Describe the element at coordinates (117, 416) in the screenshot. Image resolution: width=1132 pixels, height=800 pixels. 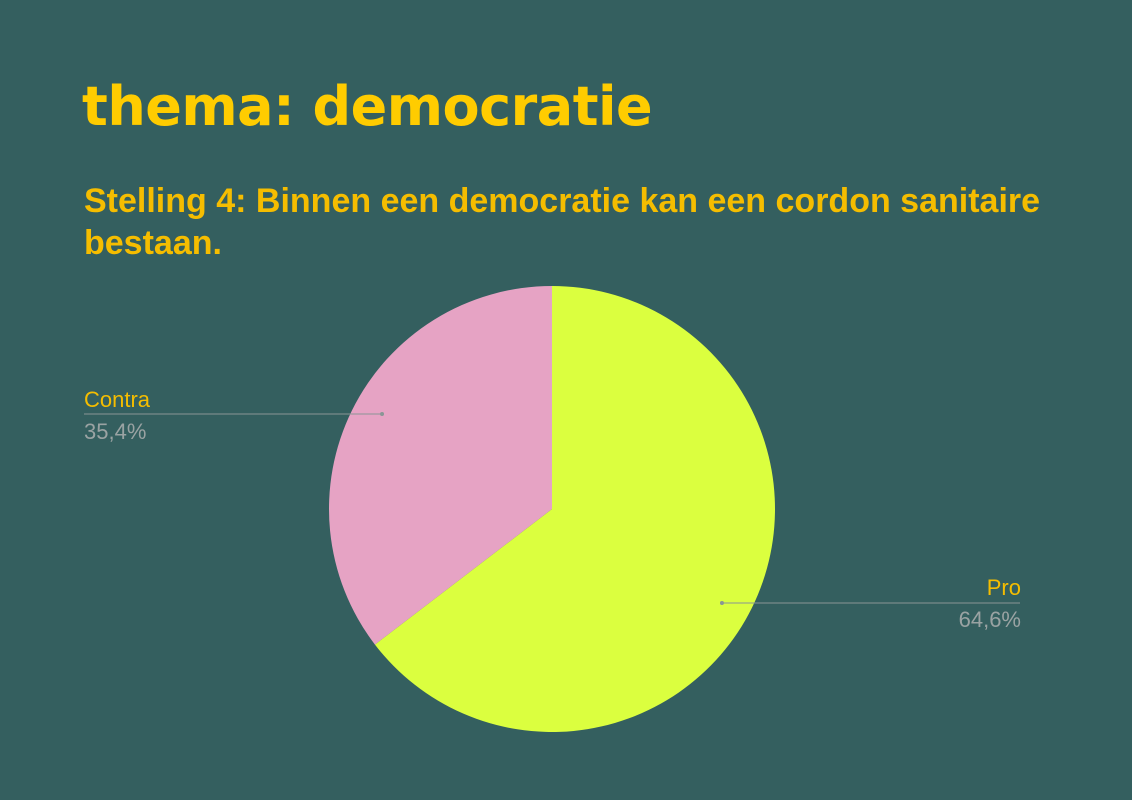
I see `label-contra: Contra 35,4%` at that location.